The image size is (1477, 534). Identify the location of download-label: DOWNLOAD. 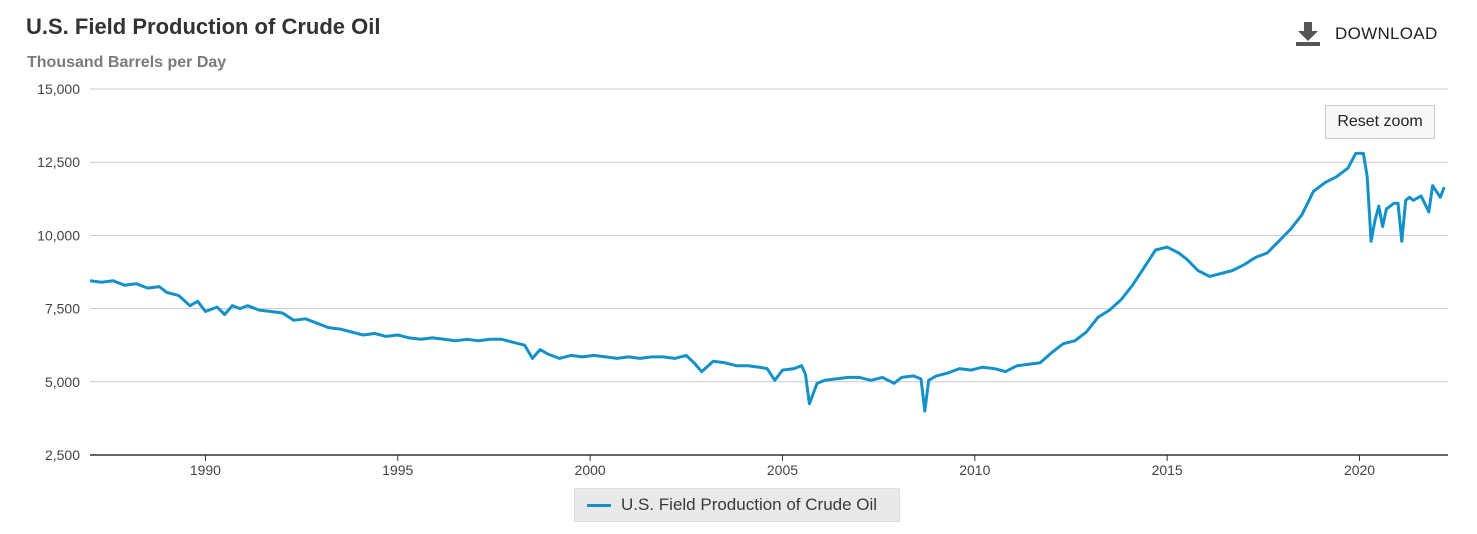
(1386, 33).